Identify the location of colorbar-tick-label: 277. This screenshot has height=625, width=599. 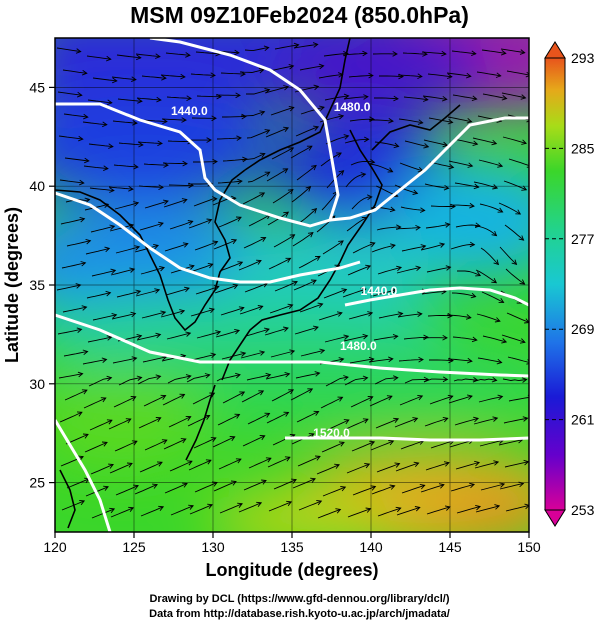
(583, 239).